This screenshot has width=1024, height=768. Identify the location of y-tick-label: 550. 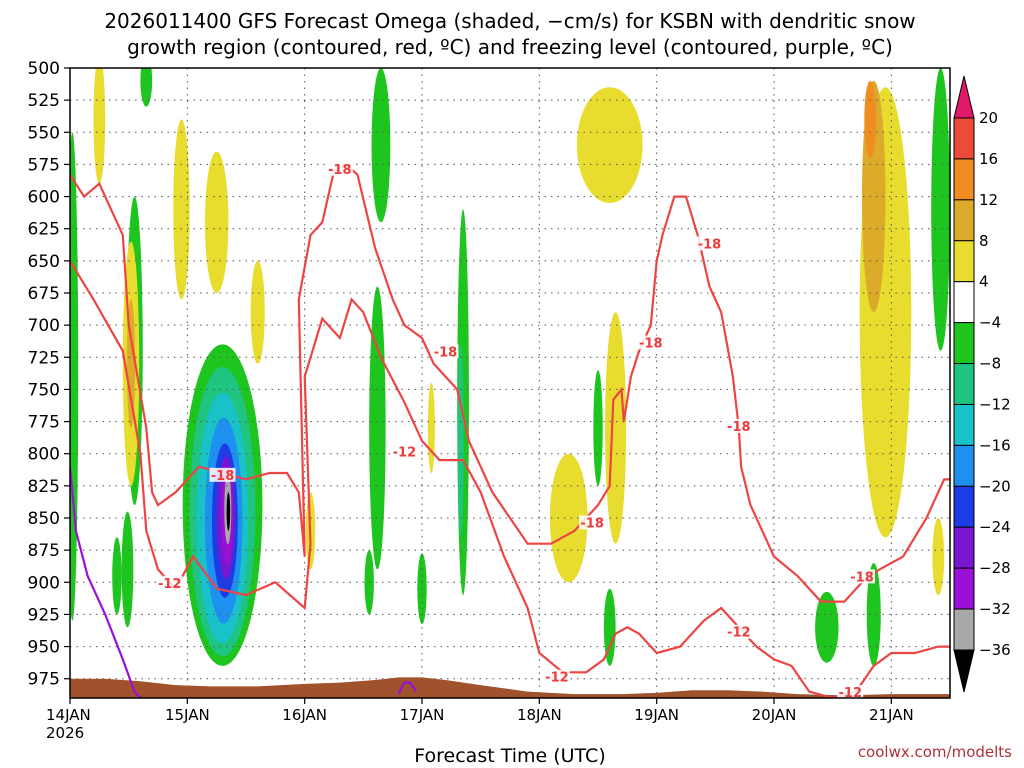
(44, 133).